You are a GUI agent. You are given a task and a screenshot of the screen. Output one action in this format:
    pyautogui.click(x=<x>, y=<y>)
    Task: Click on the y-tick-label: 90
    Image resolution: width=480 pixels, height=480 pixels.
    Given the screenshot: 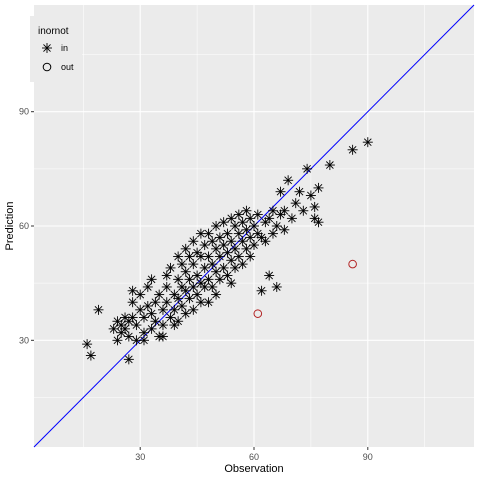 What is the action you would take?
    pyautogui.click(x=24, y=112)
    